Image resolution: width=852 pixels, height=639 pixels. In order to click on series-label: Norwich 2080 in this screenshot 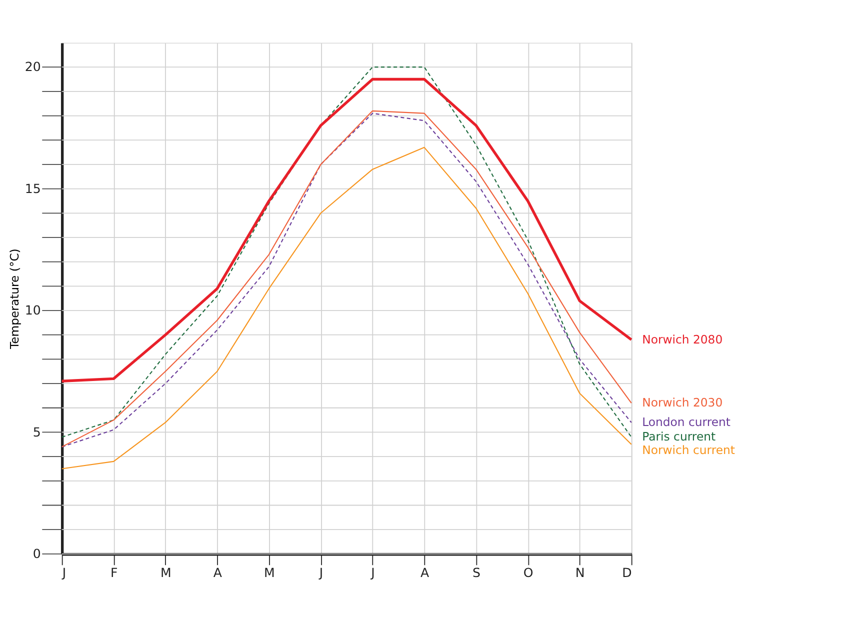, I will do `click(682, 339)`.